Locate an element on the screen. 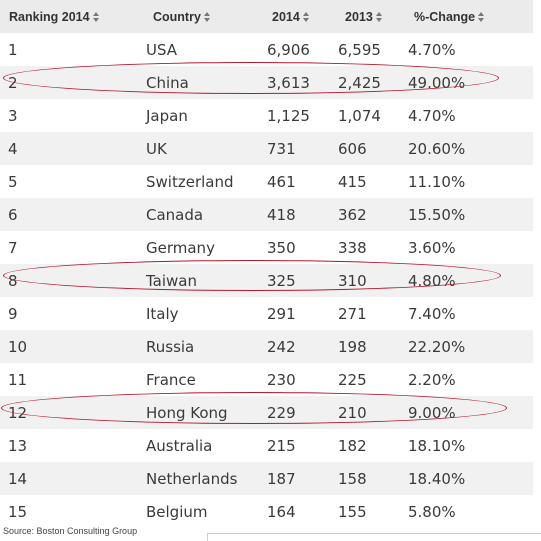 Image resolution: width=541 pixels, height=541 pixels. cell-rank: 13 is located at coordinates (18, 445).